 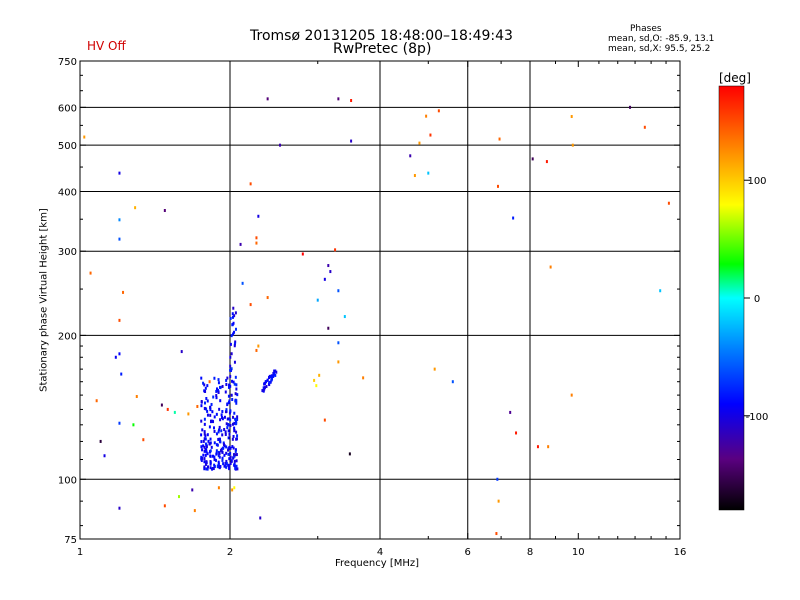 I want to click on y-tick-label: 600, so click(x=67, y=108).